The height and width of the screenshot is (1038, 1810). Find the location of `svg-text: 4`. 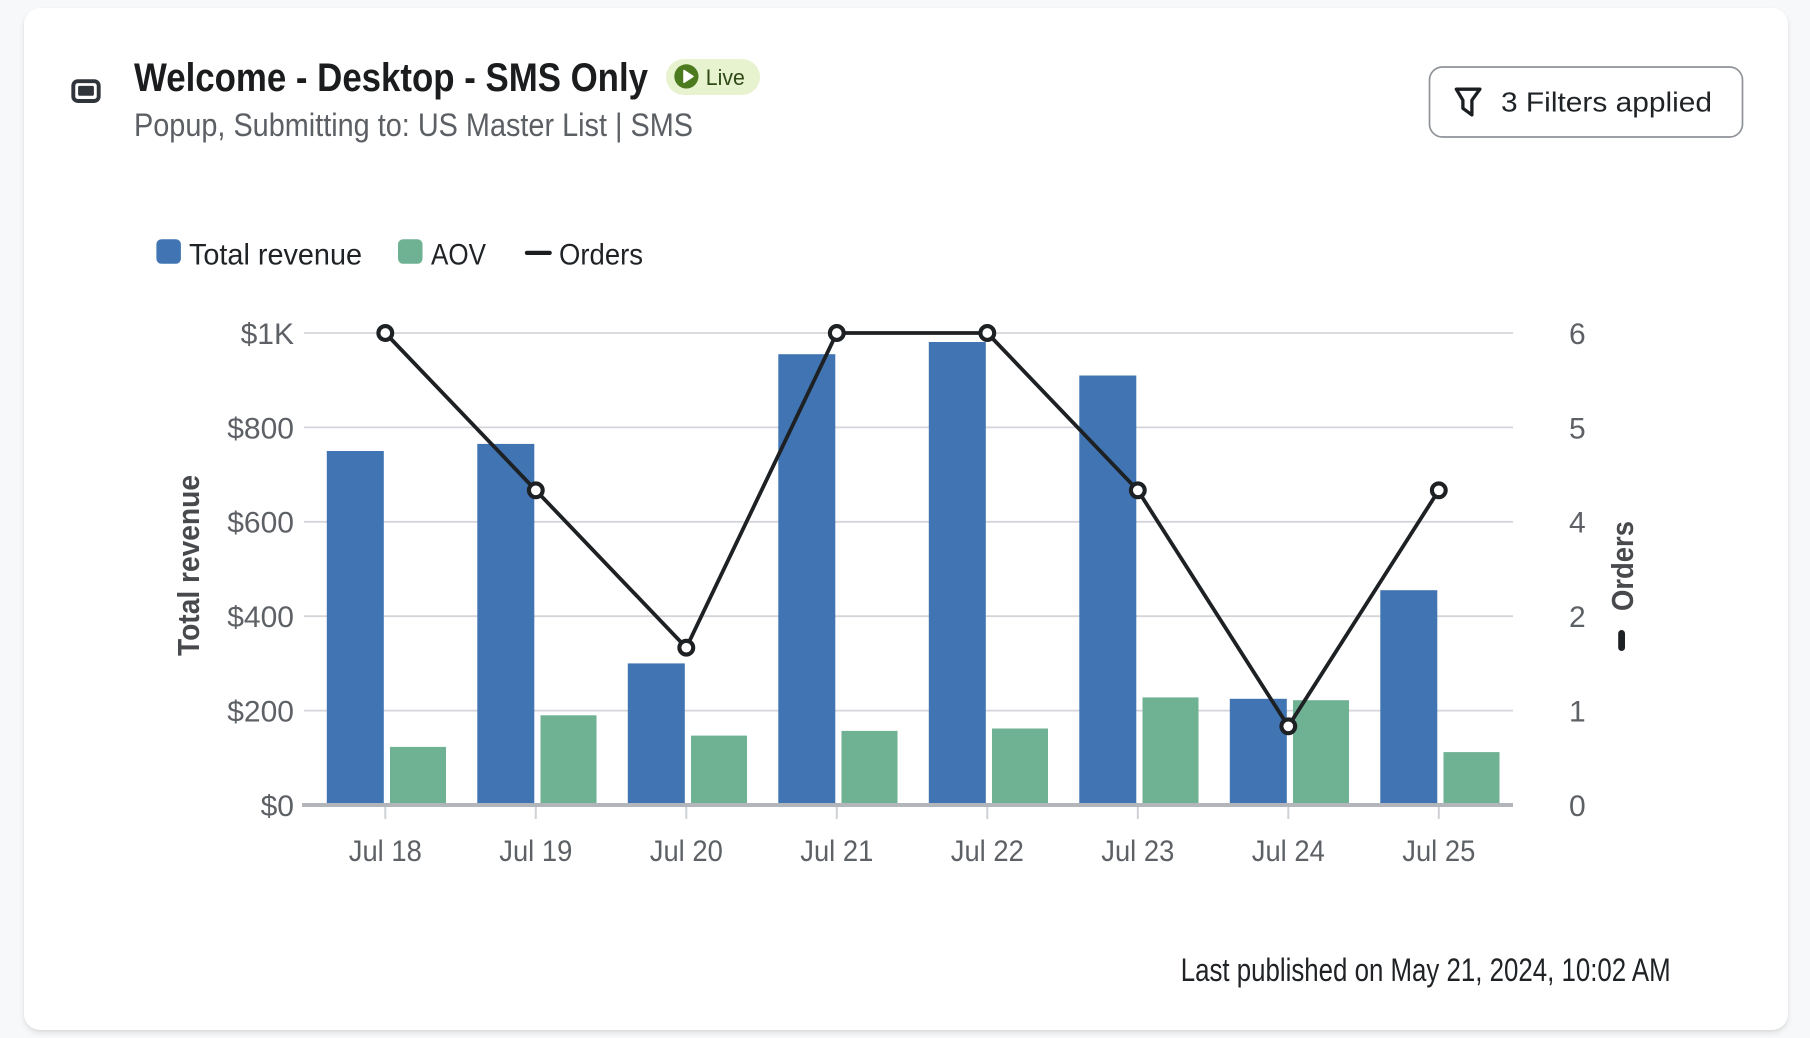

svg-text: 4 is located at coordinates (1577, 523).